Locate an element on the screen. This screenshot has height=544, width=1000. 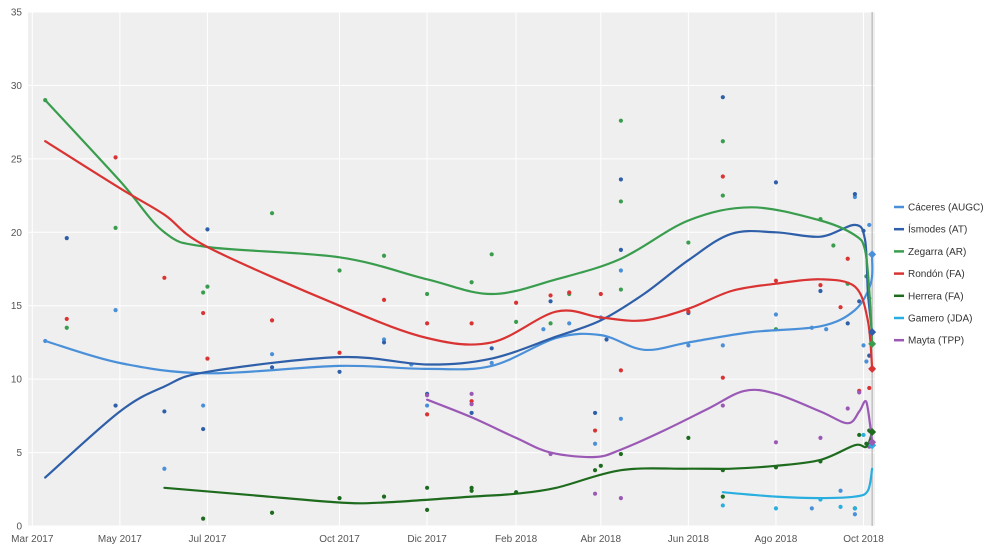
x-tick-label: Dic 2017 is located at coordinates (427, 539).